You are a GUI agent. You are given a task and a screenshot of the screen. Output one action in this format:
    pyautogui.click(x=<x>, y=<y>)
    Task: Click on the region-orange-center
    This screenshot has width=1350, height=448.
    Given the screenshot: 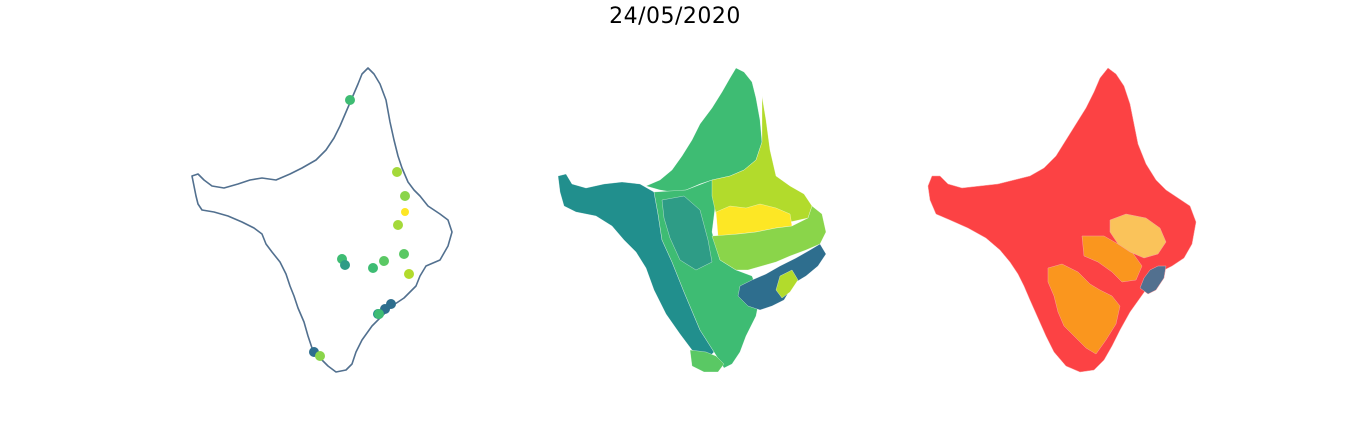 What is the action you would take?
    pyautogui.click(x=1112, y=259)
    